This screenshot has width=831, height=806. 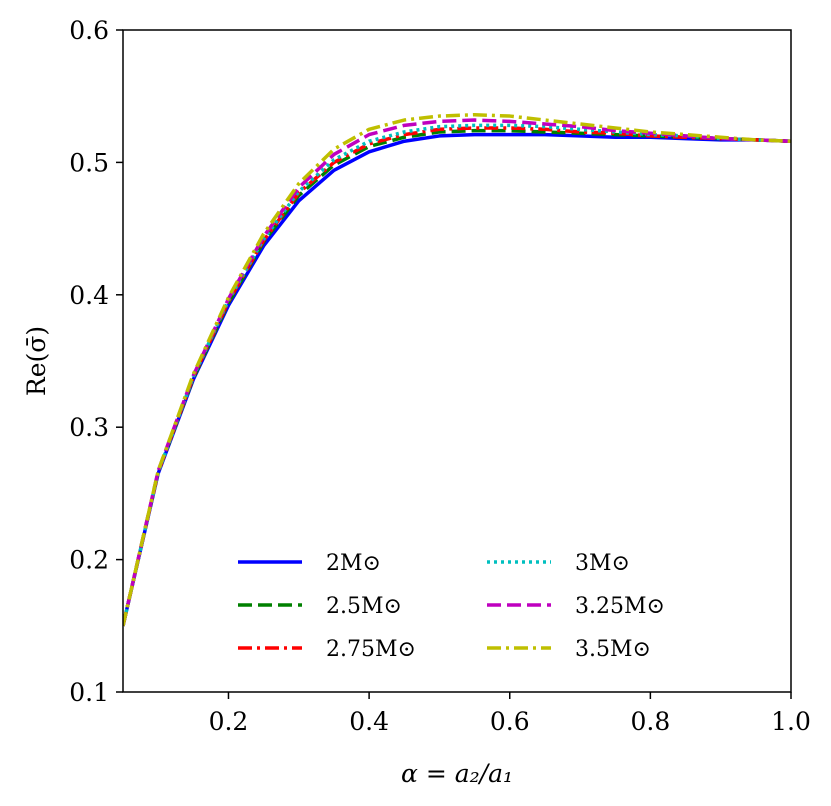 What do you see at coordinates (89, 295) in the screenshot?
I see `y-tick-label-3: 0.4` at bounding box center [89, 295].